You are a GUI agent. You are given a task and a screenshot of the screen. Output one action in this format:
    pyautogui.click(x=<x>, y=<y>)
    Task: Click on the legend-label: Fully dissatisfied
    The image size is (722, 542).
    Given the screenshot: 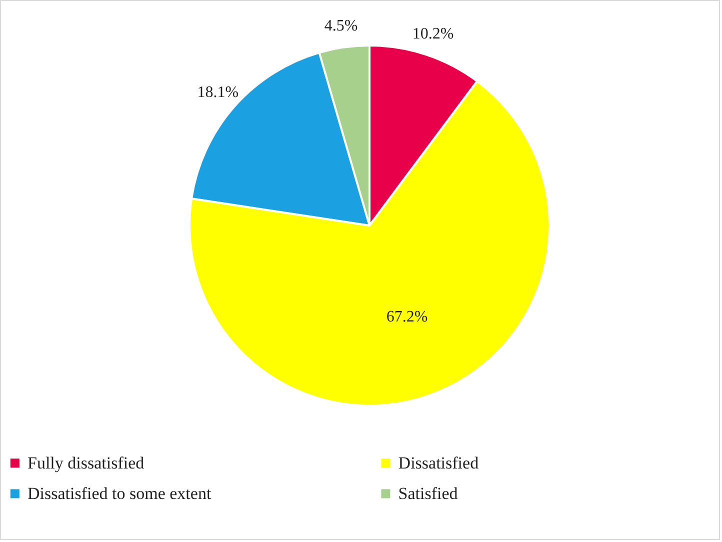 What is the action you would take?
    pyautogui.click(x=86, y=463)
    